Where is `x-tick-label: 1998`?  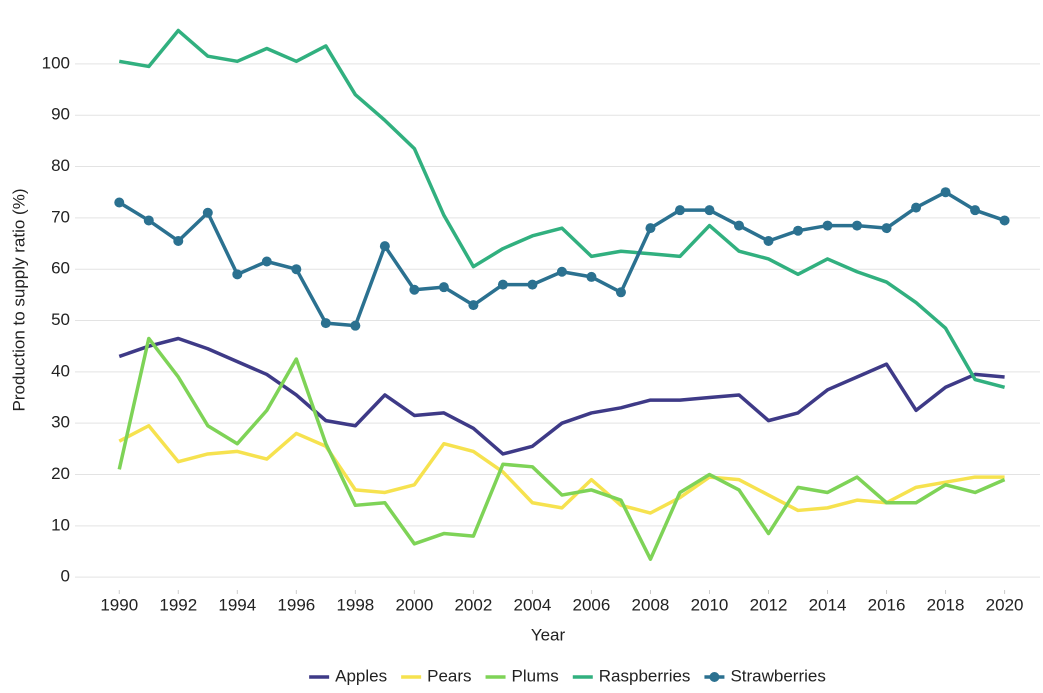 x-tick-label: 1998 is located at coordinates (355, 604).